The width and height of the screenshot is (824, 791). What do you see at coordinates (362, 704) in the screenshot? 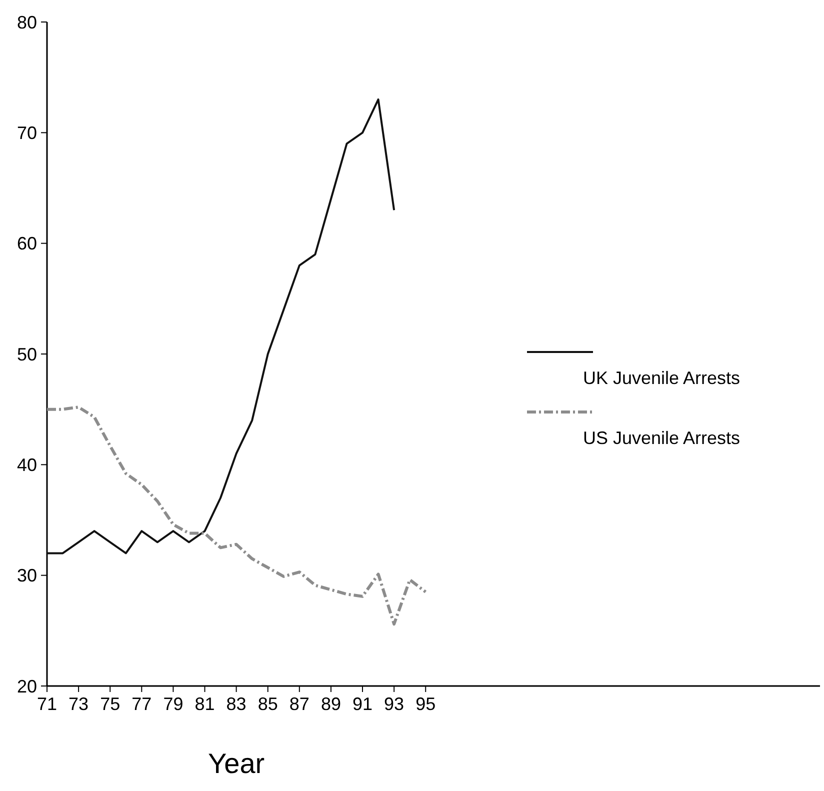
I see `x-tick-label: 91` at bounding box center [362, 704].